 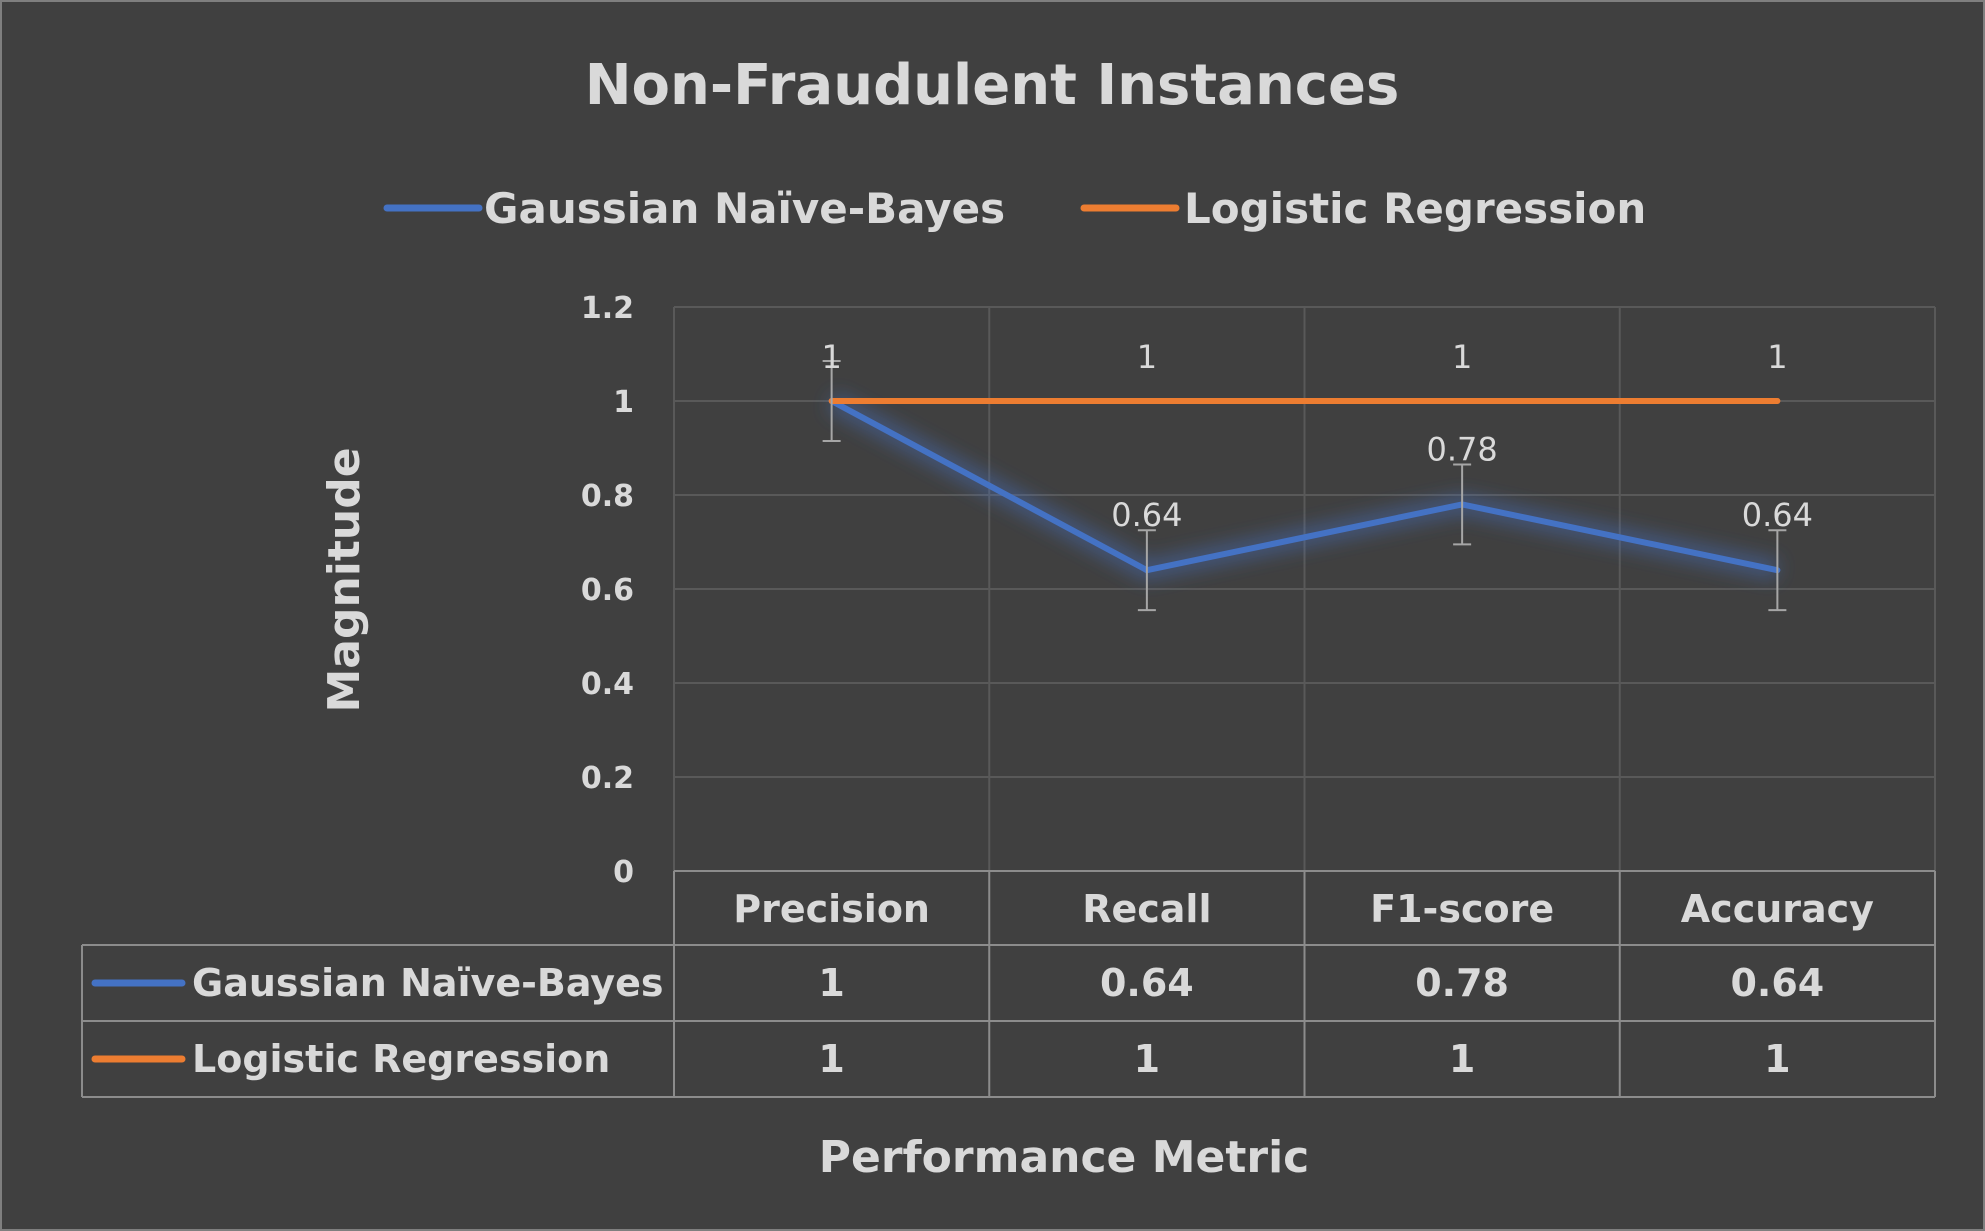 What do you see at coordinates (1462, 983) in the screenshot?
I see `table-cell-0-2: 0.78` at bounding box center [1462, 983].